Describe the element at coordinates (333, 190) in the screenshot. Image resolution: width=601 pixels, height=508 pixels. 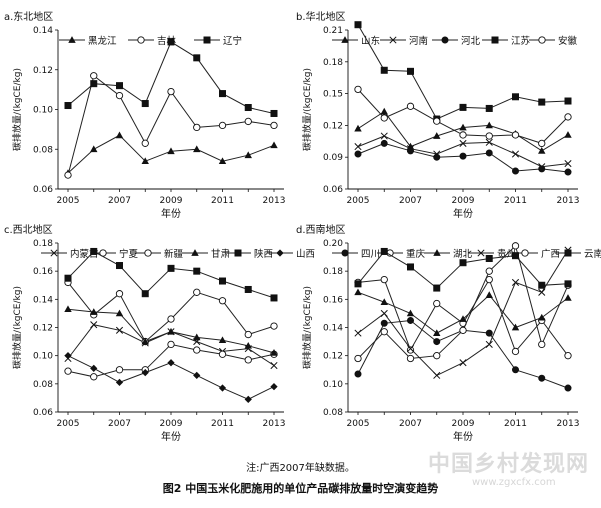
I see `y-tick-label: 0.06` at that location.